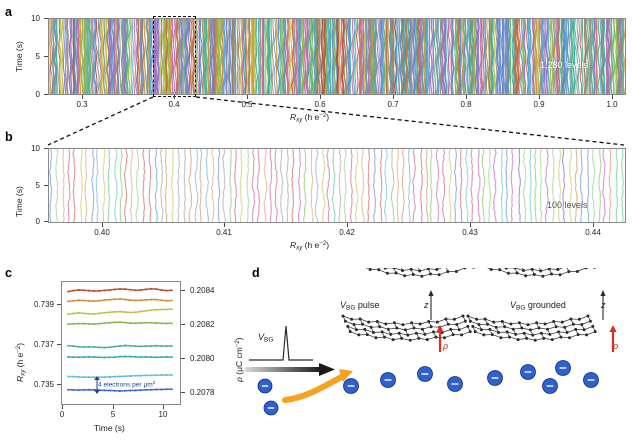  I want to click on panel-b-xtick-3: 0.43, so click(470, 232).